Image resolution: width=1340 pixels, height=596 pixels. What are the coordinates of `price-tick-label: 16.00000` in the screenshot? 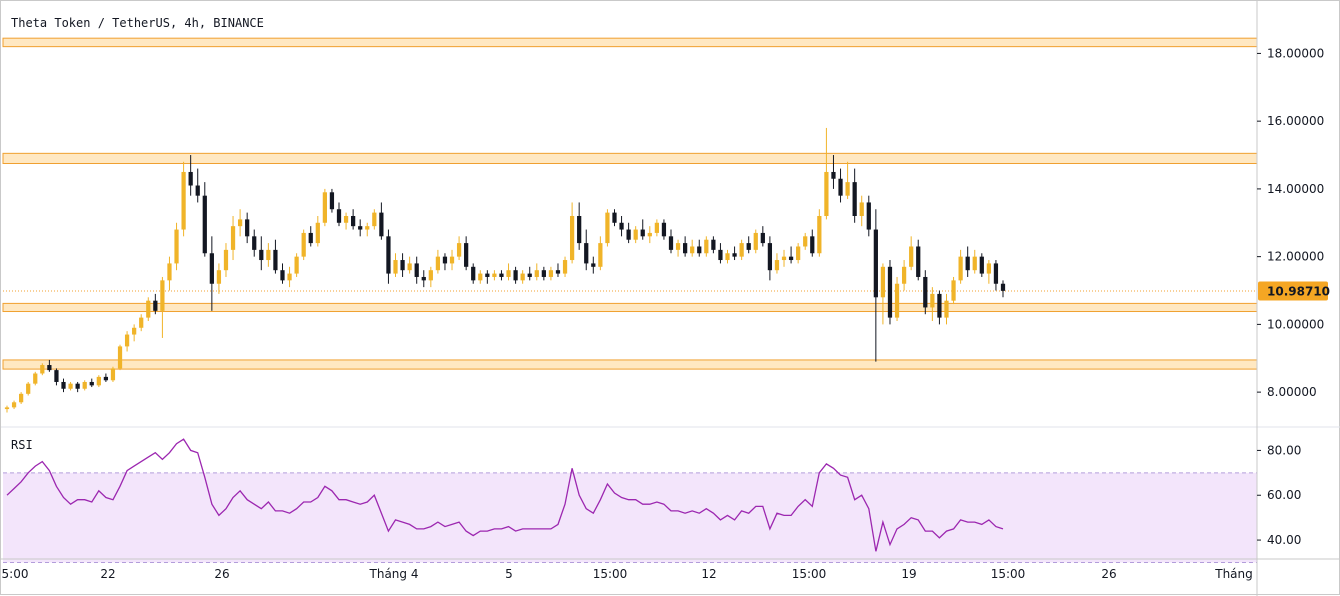 It's located at (1295, 121).